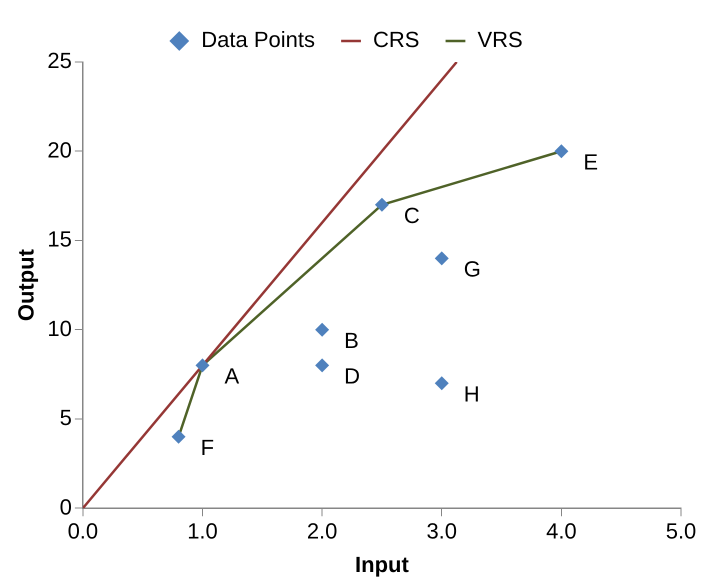  I want to click on annotation: A, so click(232, 375).